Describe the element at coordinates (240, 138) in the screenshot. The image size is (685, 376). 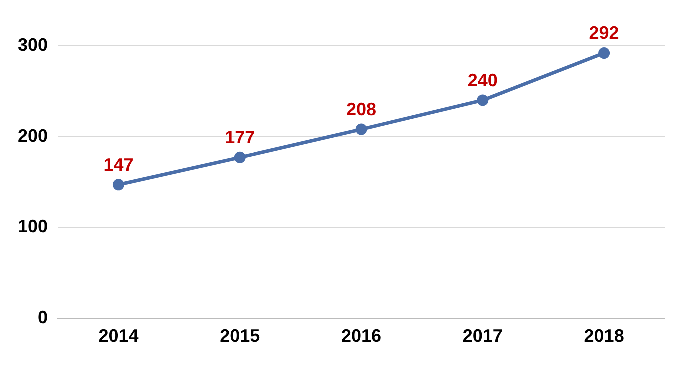
I see `data-label: 177` at that location.